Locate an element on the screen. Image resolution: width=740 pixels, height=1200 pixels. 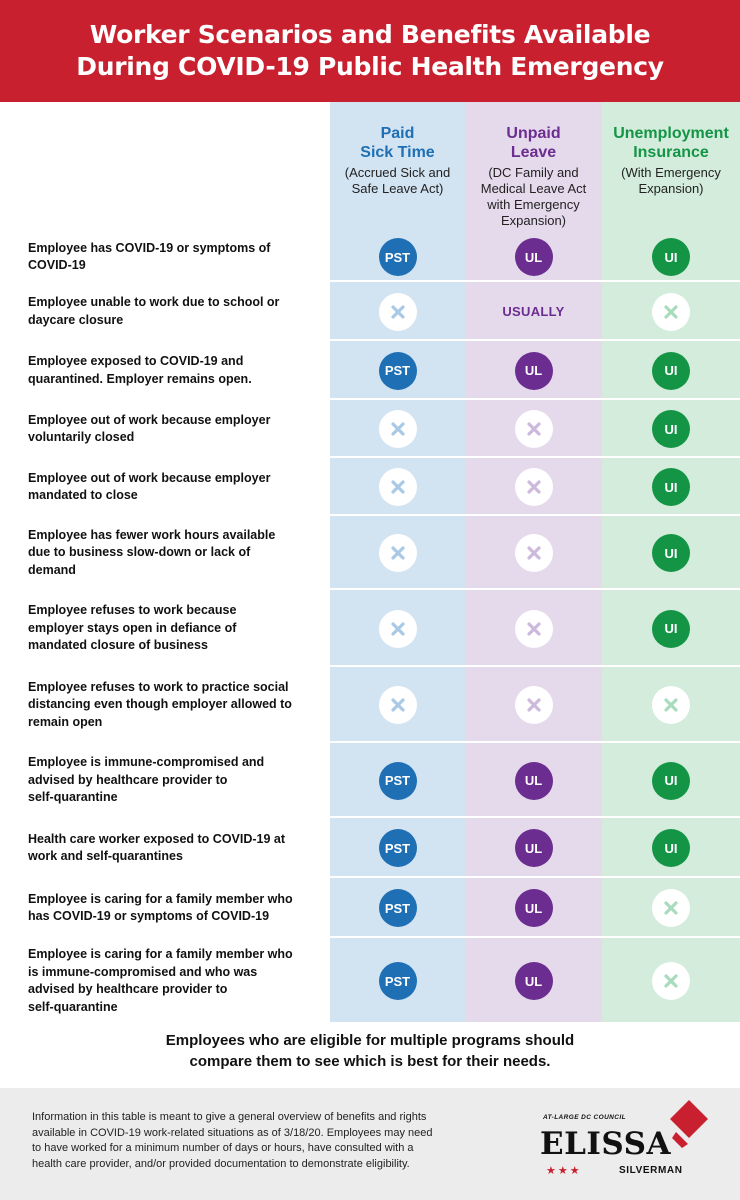
logo-kicker: AT-LARGE DC COUNCIL is located at coordinates (584, 1117).